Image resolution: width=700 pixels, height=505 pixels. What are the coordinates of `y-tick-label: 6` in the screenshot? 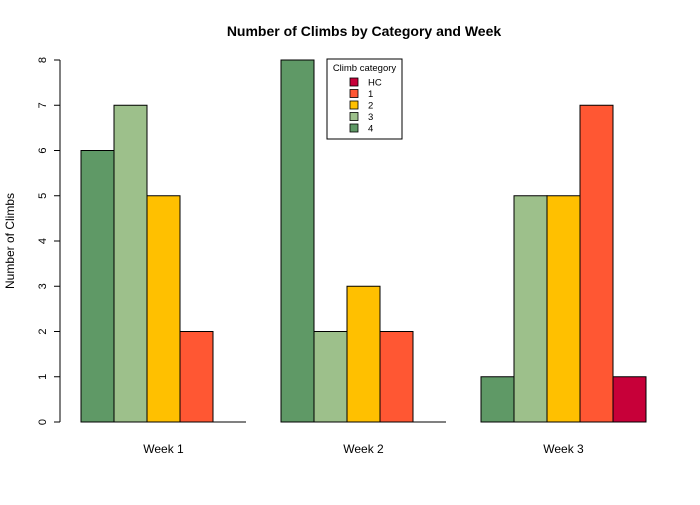 It's located at (43, 150).